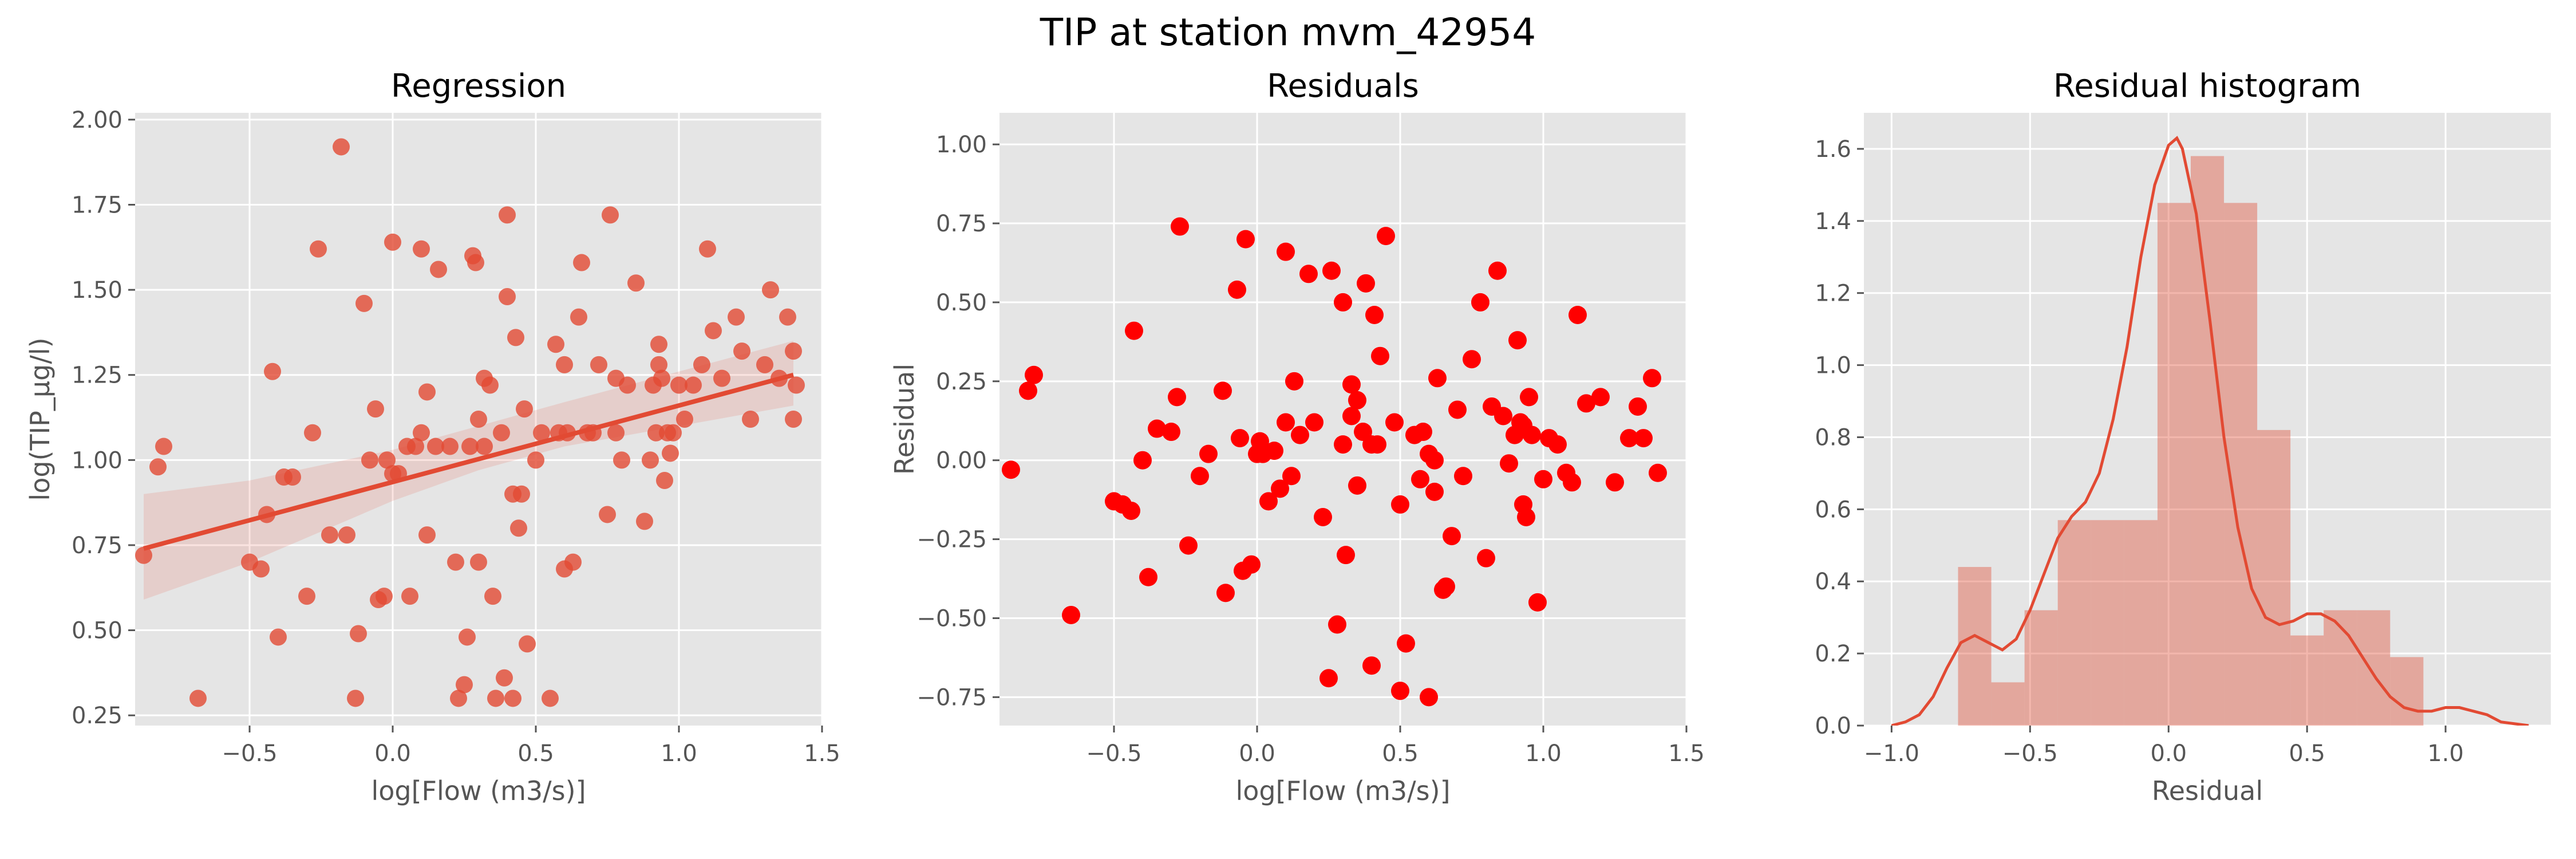 The width and height of the screenshot is (2576, 859). Describe the element at coordinates (40, 419) in the screenshot. I see `y-axis-label: log(TIP_µg/l)` at that location.